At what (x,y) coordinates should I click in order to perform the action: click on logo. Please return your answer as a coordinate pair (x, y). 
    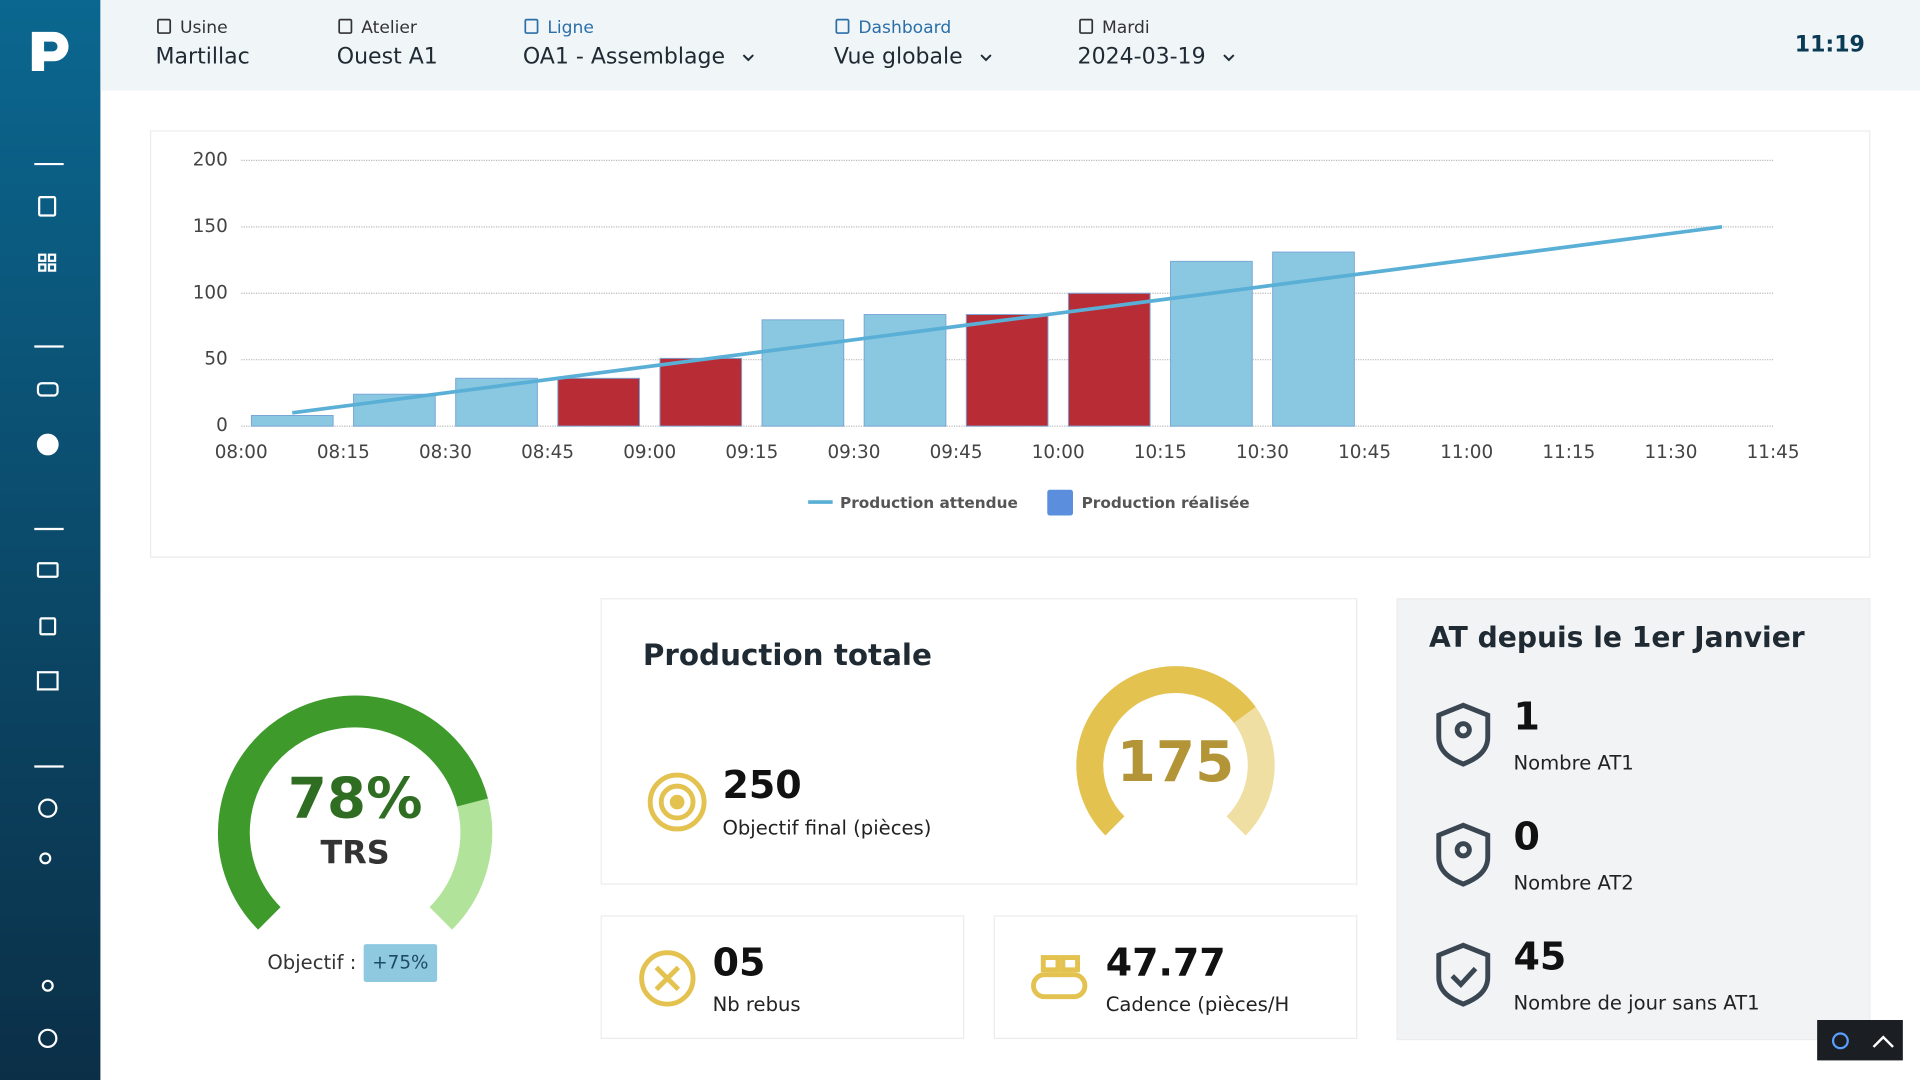
    Looking at the image, I should click on (50, 51).